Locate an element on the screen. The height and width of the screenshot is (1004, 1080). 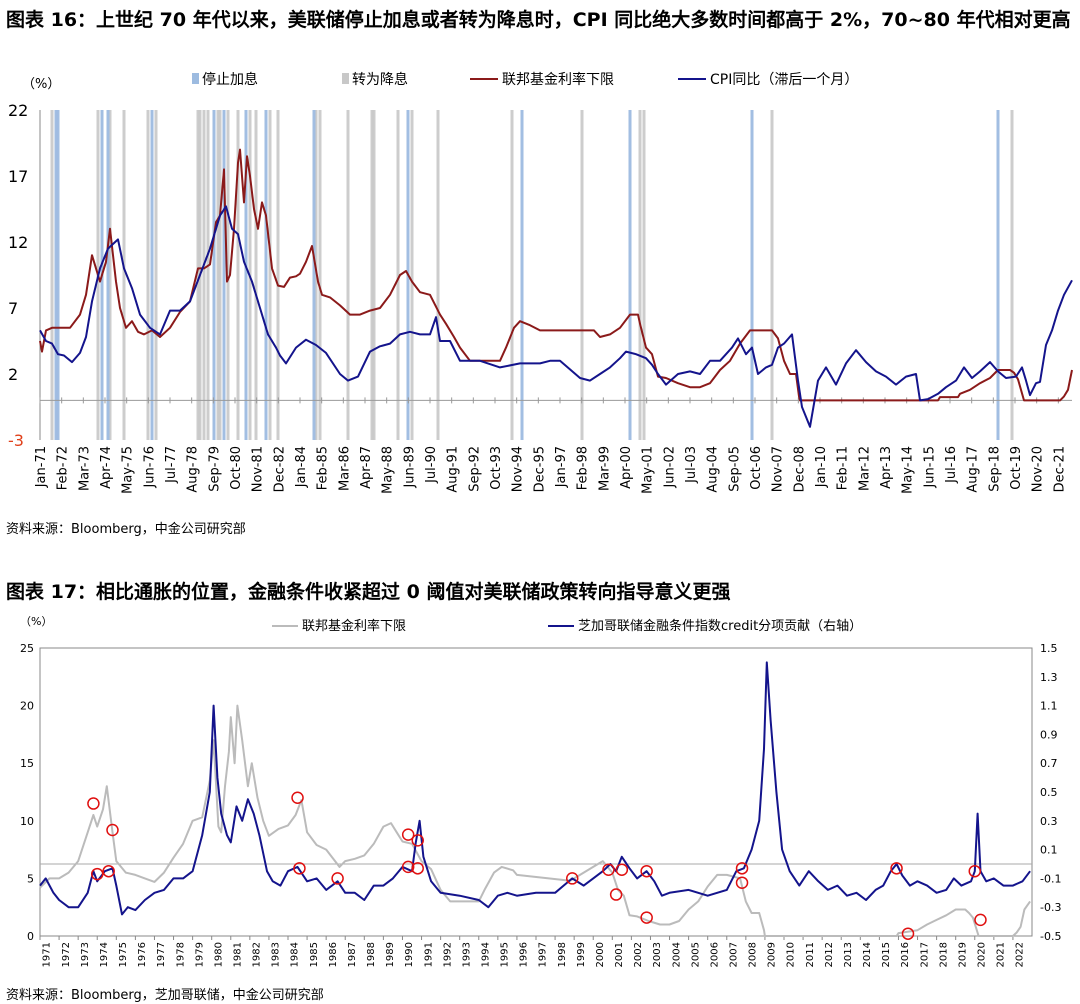
chart17-x-tick-label: 1981 is located at coordinates (237, 954).